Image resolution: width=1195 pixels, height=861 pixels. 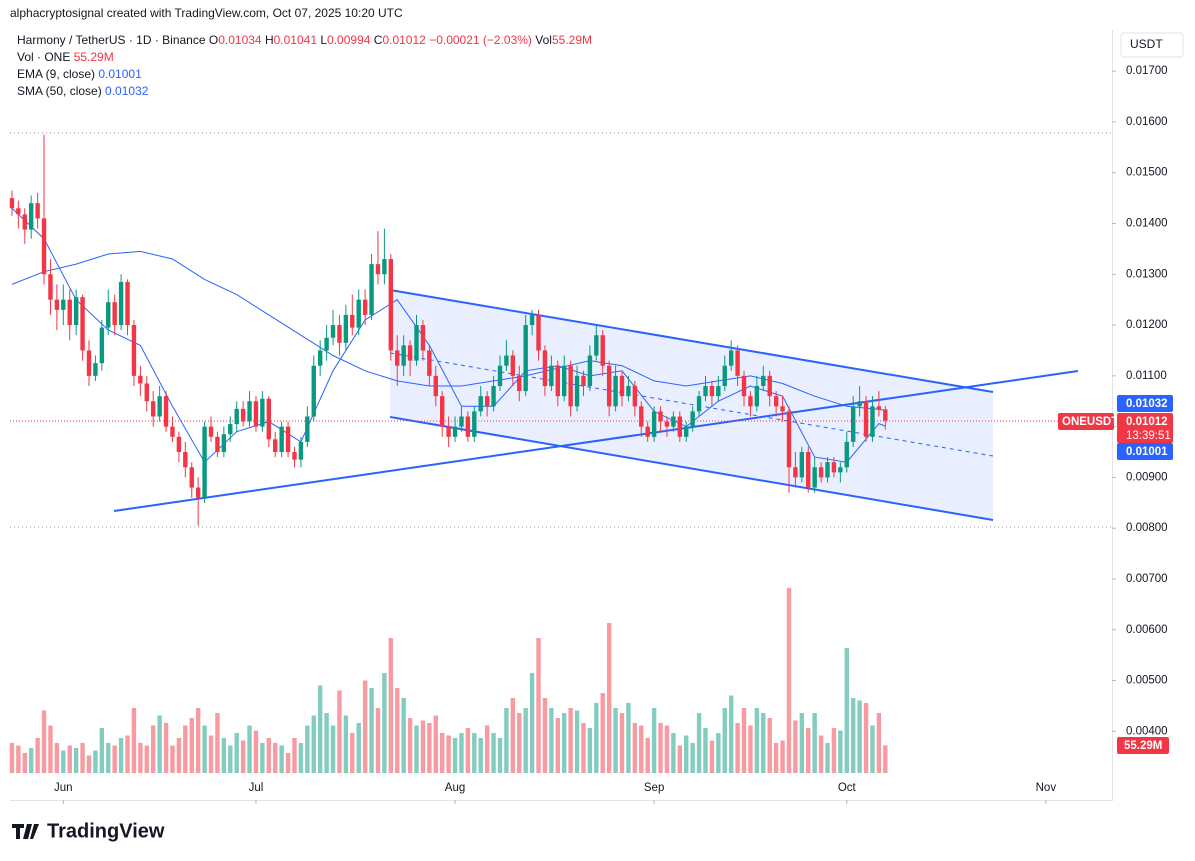 What do you see at coordinates (111, 40) in the screenshot?
I see `symbol: Harmony / TetherUS · 1D · Binance` at bounding box center [111, 40].